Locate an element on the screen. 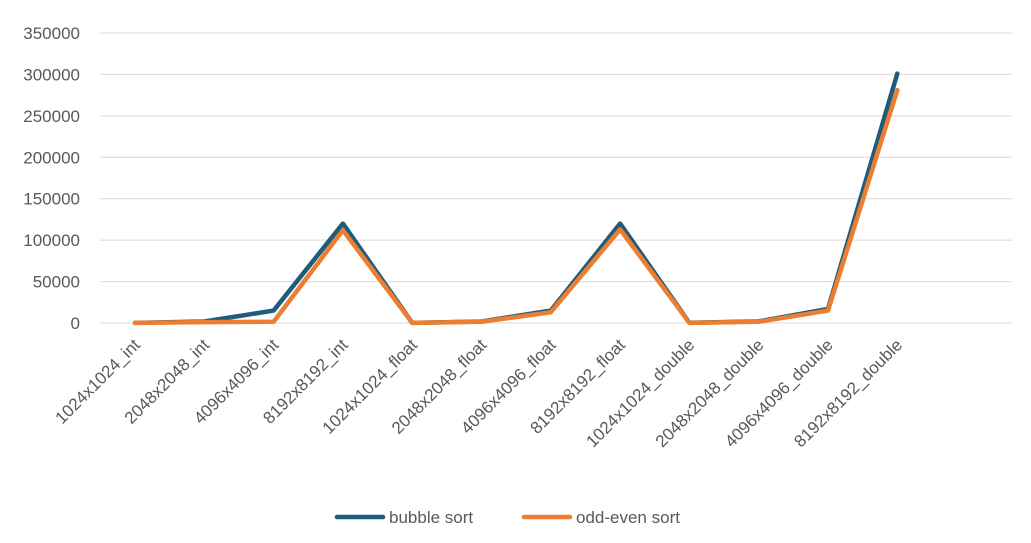 Image resolution: width=1031 pixels, height=543 pixels. y-tick-label: 0 is located at coordinates (75, 323).